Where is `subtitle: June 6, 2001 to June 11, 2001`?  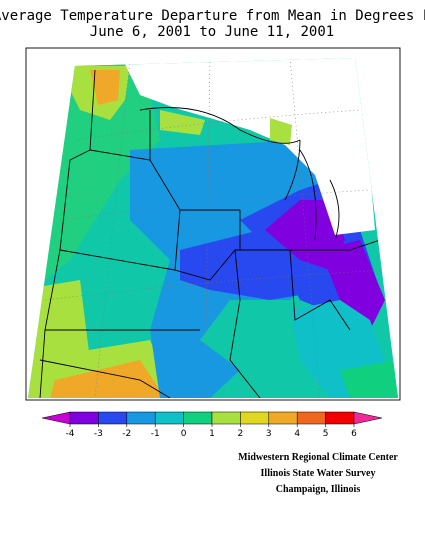
subtitle: June 6, 2001 to June 11, 2001 is located at coordinates (212, 32).